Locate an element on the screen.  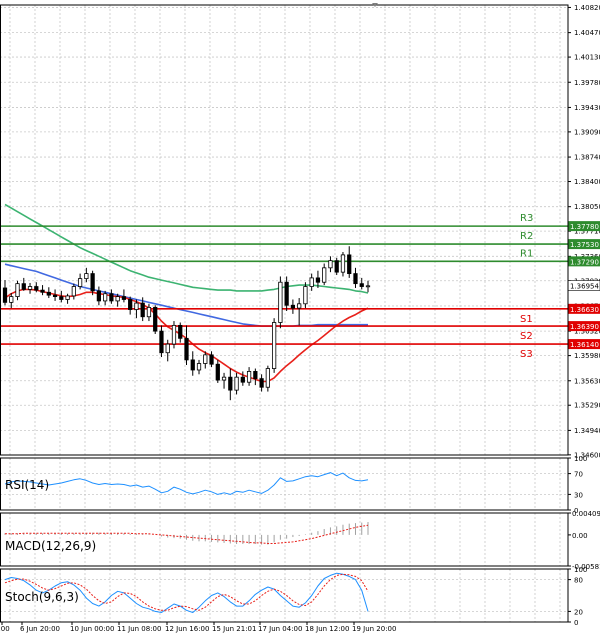
macd-panel: MACD(12,26,9) 0.004091 0.00 -0.00581 is located at coordinates (302, 540).